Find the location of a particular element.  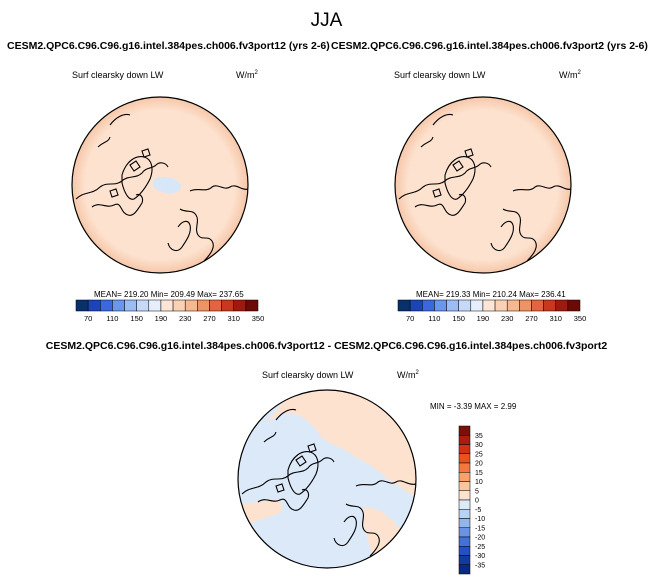

panel2-colorbar-label: 70 is located at coordinates (410, 318).